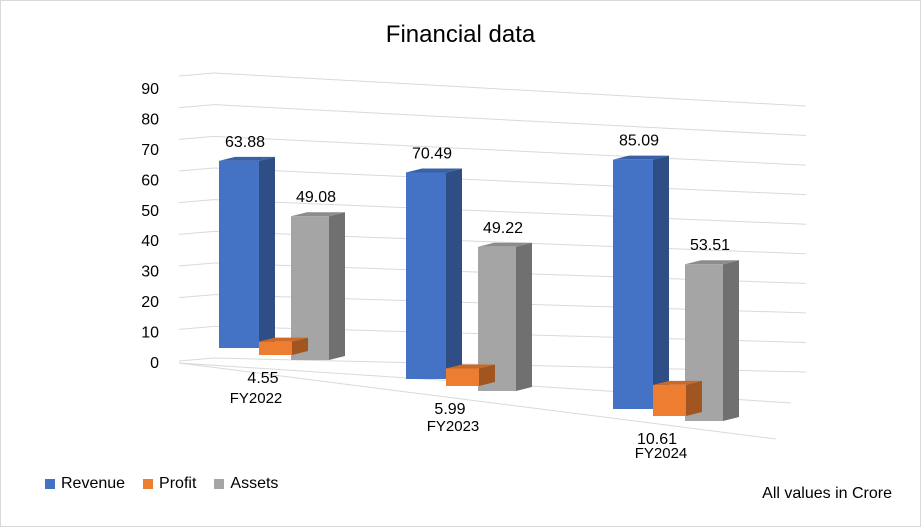  Describe the element at coordinates (150, 150) in the screenshot. I see `y-tick-label: 70` at that location.